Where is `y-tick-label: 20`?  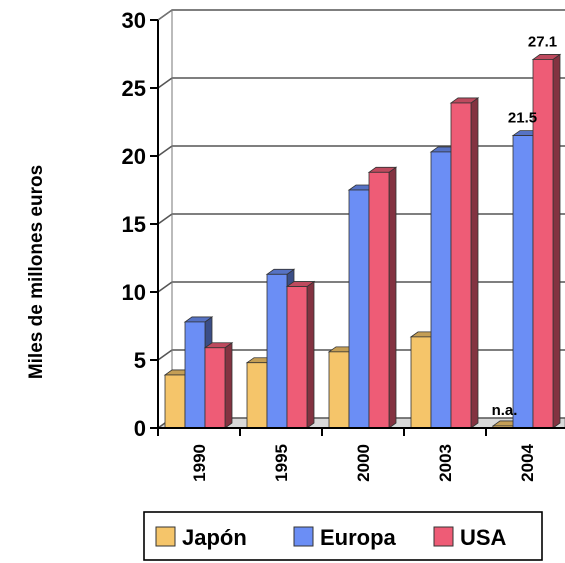 y-tick-label: 20 is located at coordinates (134, 156).